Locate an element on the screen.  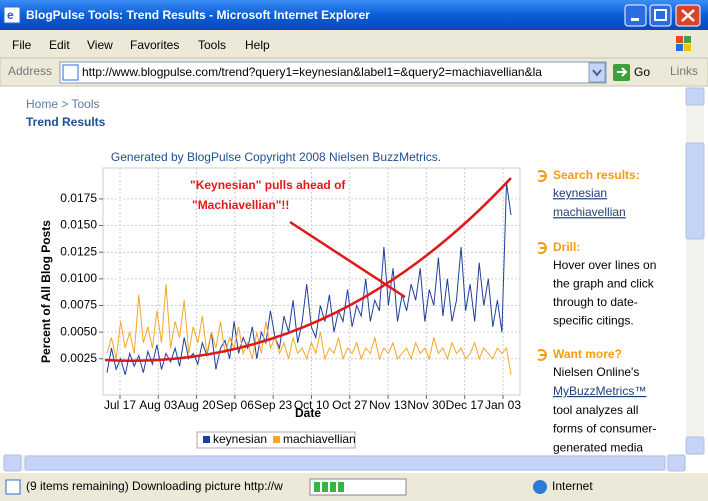
series-line is located at coordinates (309, 329).